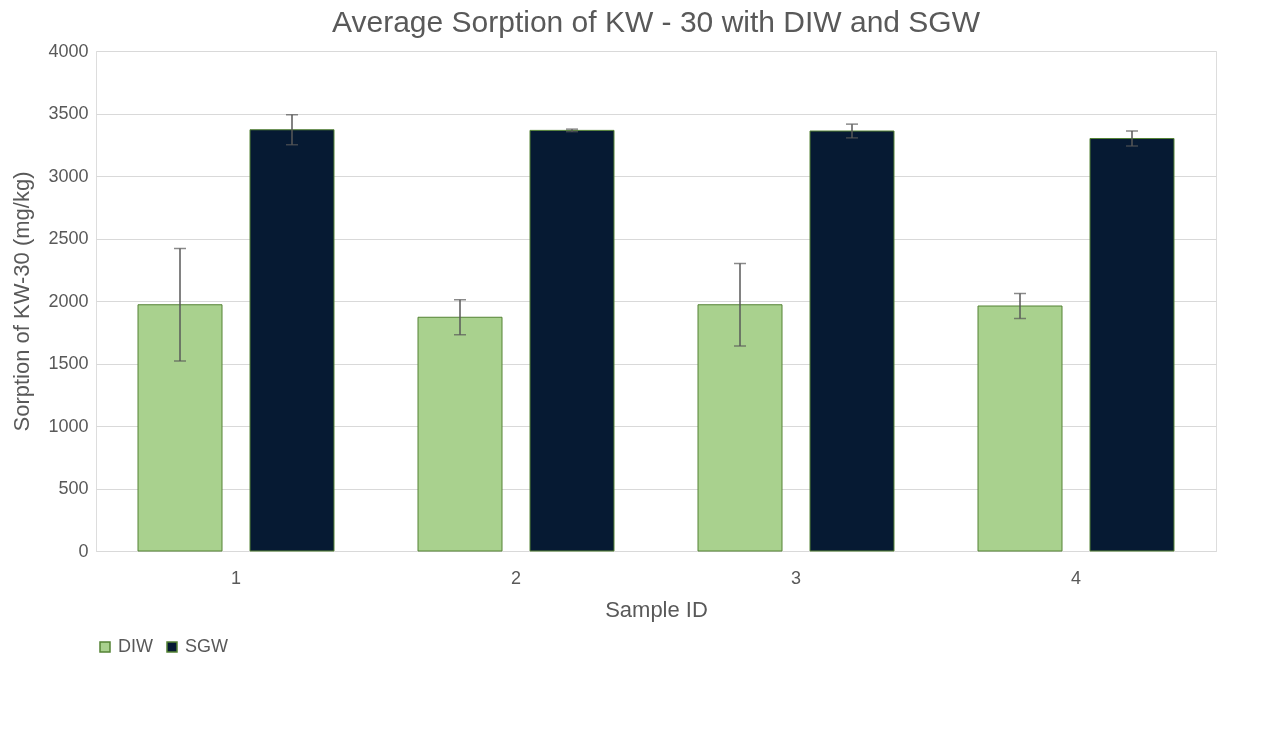 This screenshot has height=744, width=1265. Describe the element at coordinates (68, 50) in the screenshot. I see `y-tick-label: 4000` at that location.